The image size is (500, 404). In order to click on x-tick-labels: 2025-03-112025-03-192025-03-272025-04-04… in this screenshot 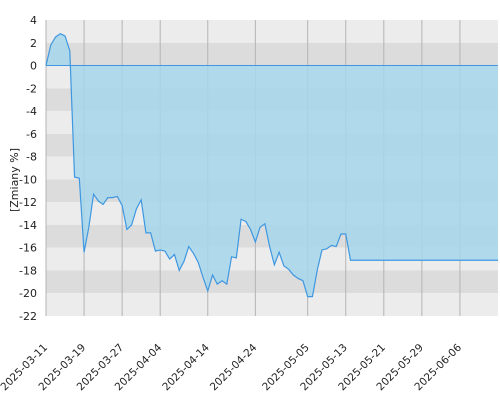, I will do `click(232, 367)`.